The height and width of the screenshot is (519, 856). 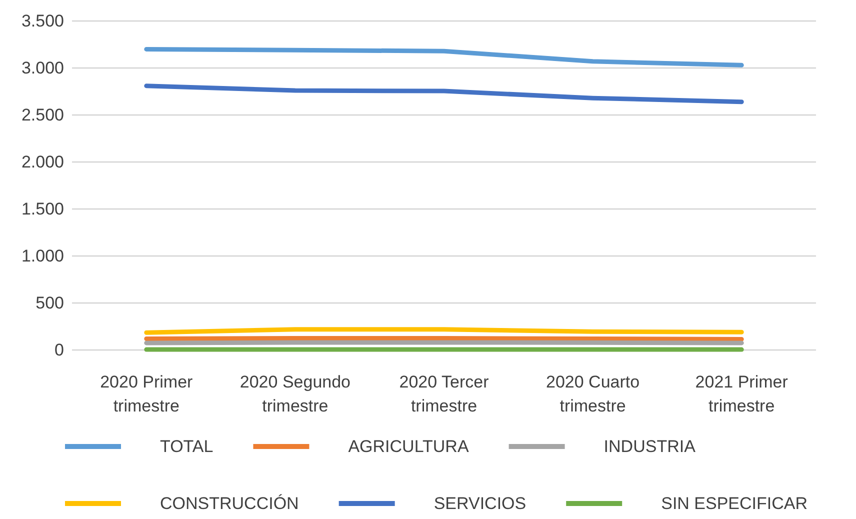 What do you see at coordinates (650, 446) in the screenshot?
I see `legend-label: INDUSTRIA` at bounding box center [650, 446].